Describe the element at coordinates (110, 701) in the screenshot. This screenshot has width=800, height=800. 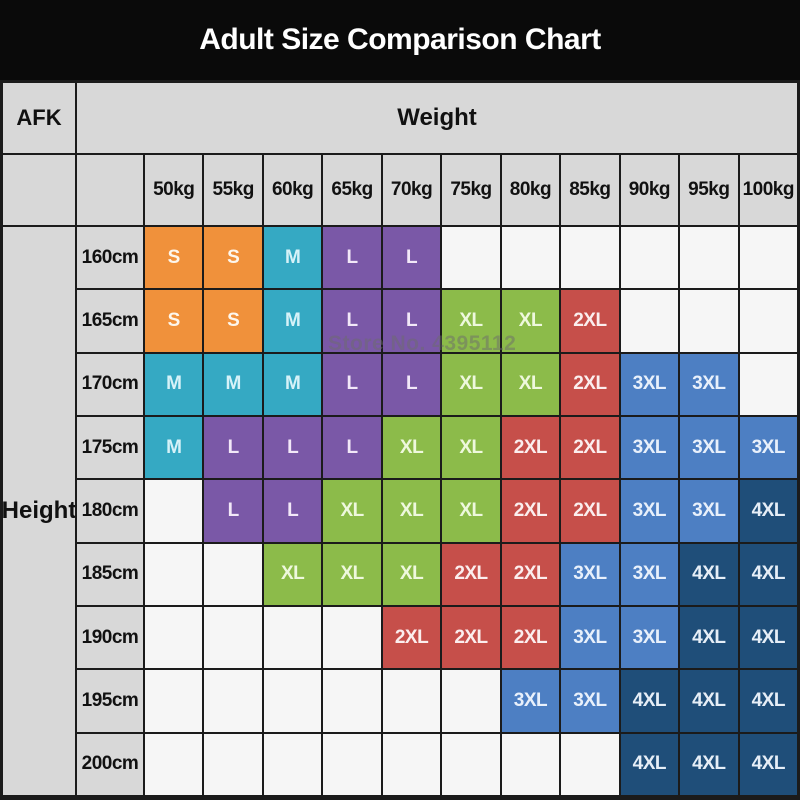
I see `row-label-195cm: 195cm` at that location.